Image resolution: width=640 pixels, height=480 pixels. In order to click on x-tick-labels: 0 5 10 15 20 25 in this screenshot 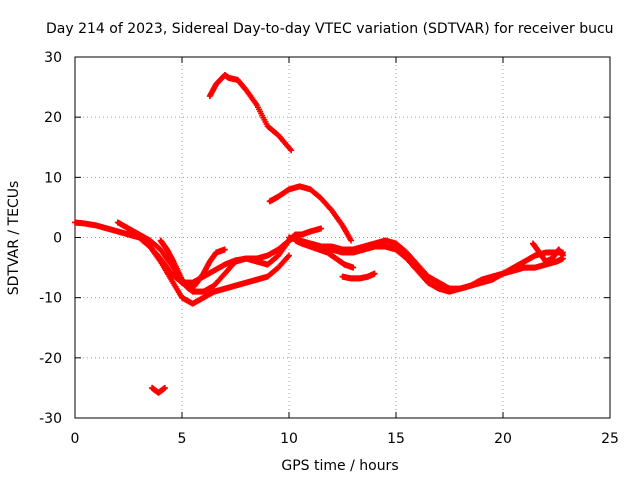, I will do `click(345, 439)`.